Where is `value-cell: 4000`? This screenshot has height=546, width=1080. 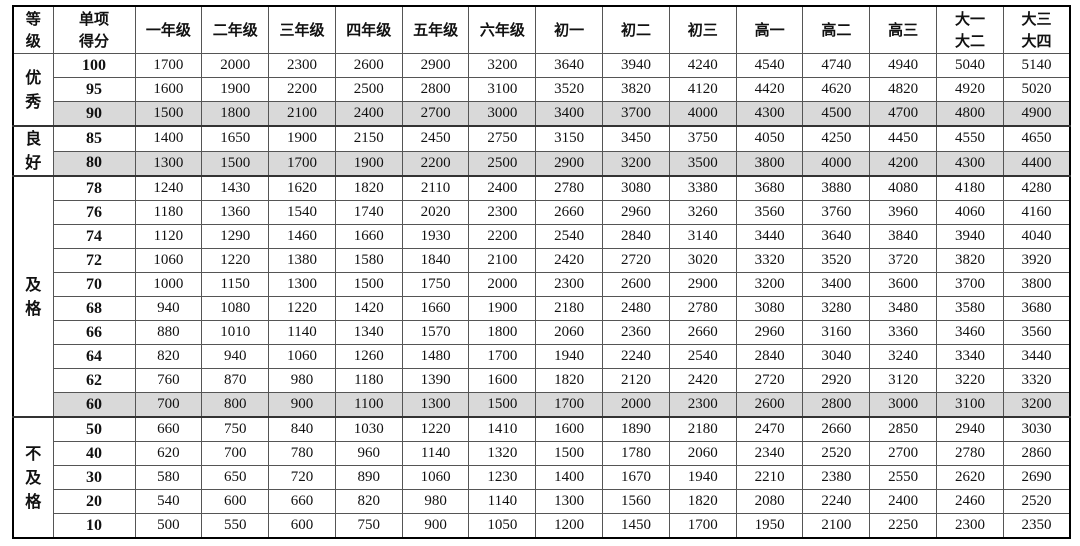
value-cell: 4000 is located at coordinates (836, 163).